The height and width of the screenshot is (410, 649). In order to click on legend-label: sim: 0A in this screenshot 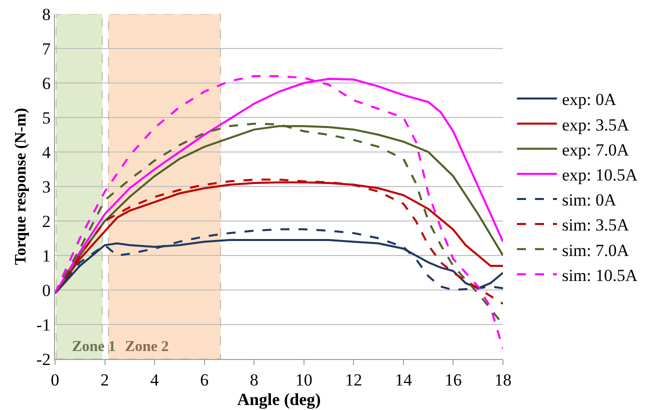, I will do `click(589, 200)`.